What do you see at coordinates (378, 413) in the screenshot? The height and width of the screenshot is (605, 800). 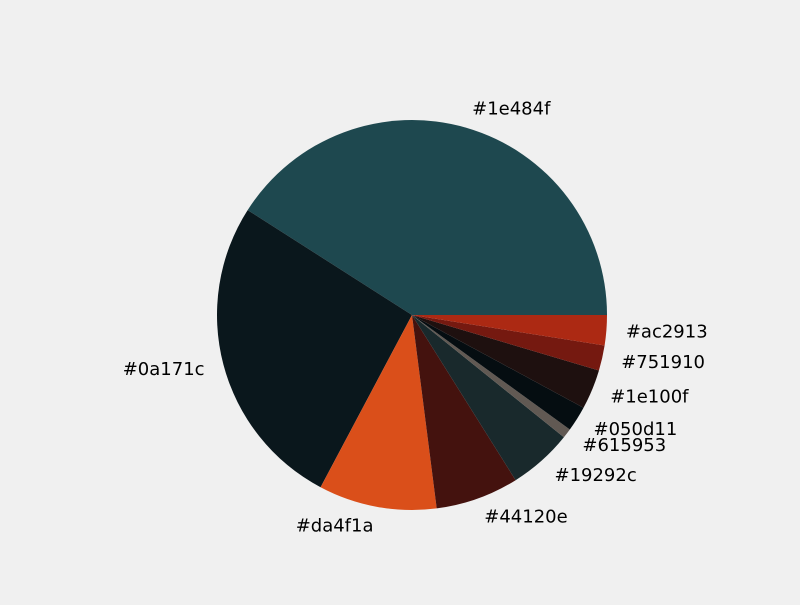 I see `pie-slice-da4f1a` at bounding box center [378, 413].